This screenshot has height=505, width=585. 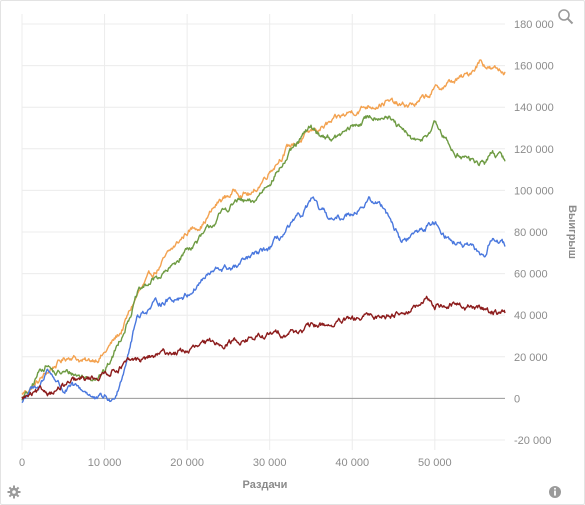 What do you see at coordinates (572, 232) in the screenshot?
I see `y-axis-title: Выигрыш` at bounding box center [572, 232].